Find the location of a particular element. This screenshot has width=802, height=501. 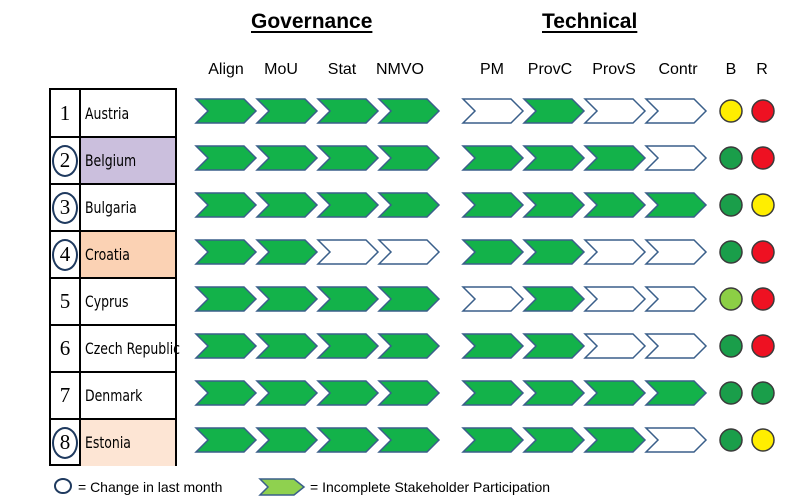

table-row: 8 Estonia is located at coordinates (113, 442).